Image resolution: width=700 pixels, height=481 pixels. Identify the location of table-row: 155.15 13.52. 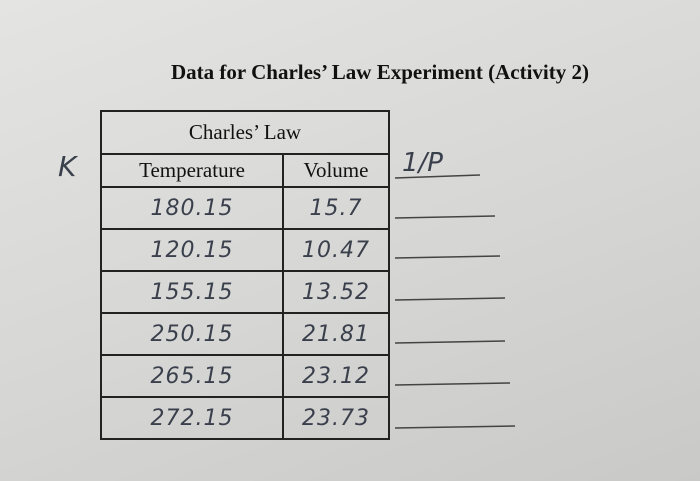
(245, 292).